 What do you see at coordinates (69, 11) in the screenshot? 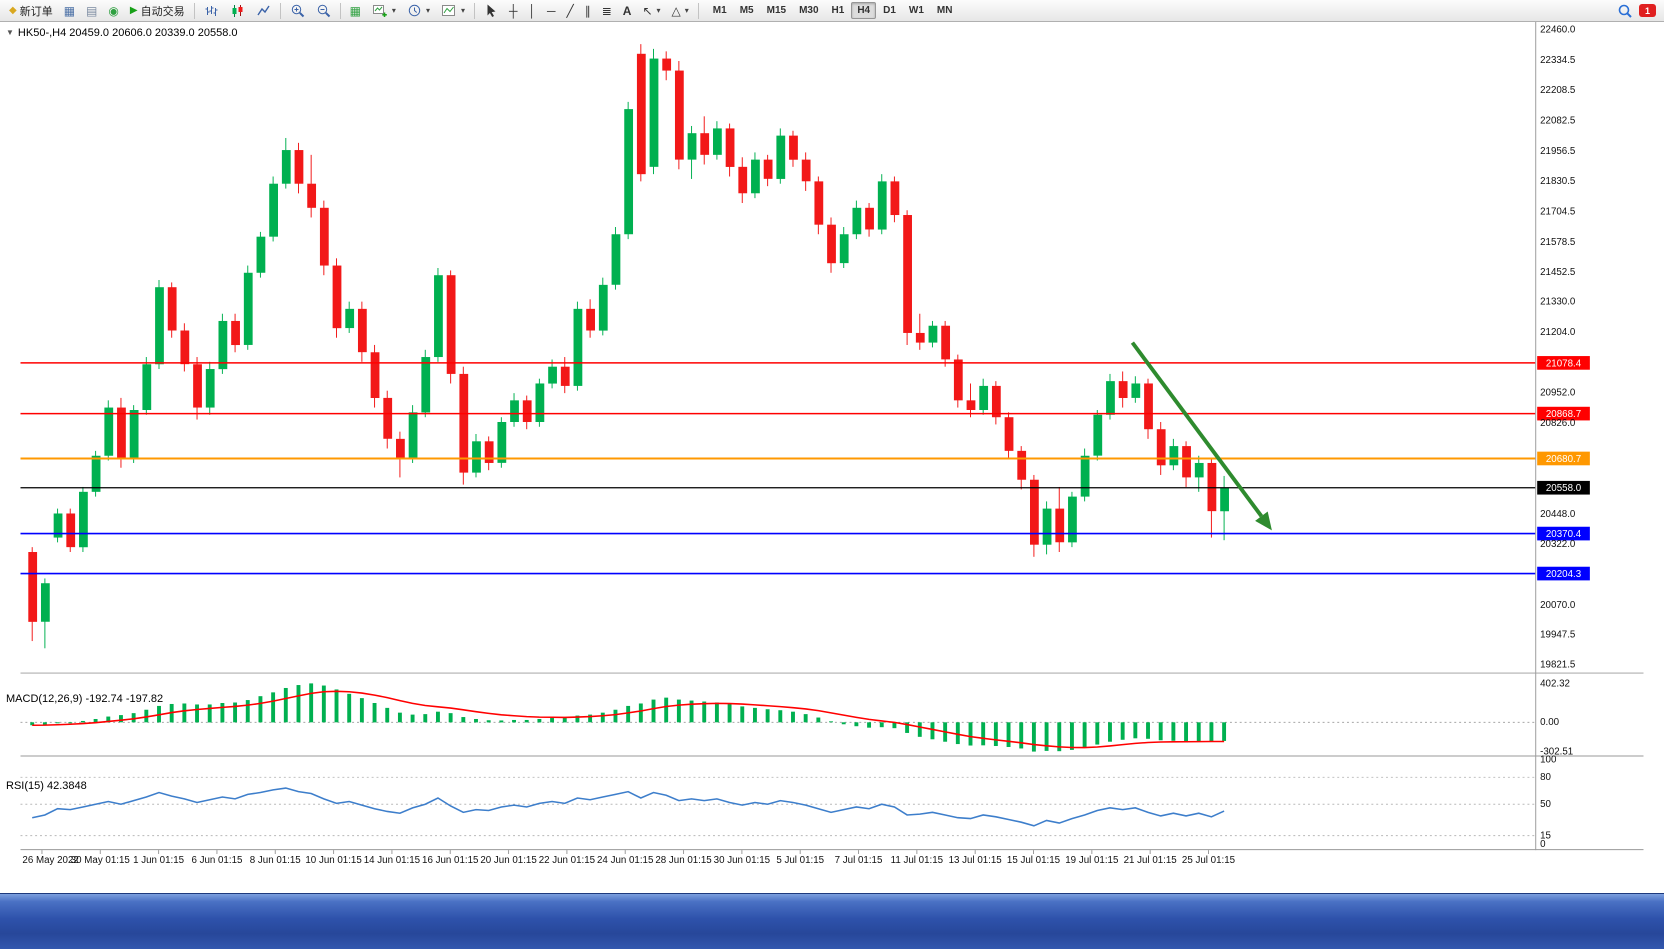
I see `chart-window-button: ▦` at bounding box center [69, 11].